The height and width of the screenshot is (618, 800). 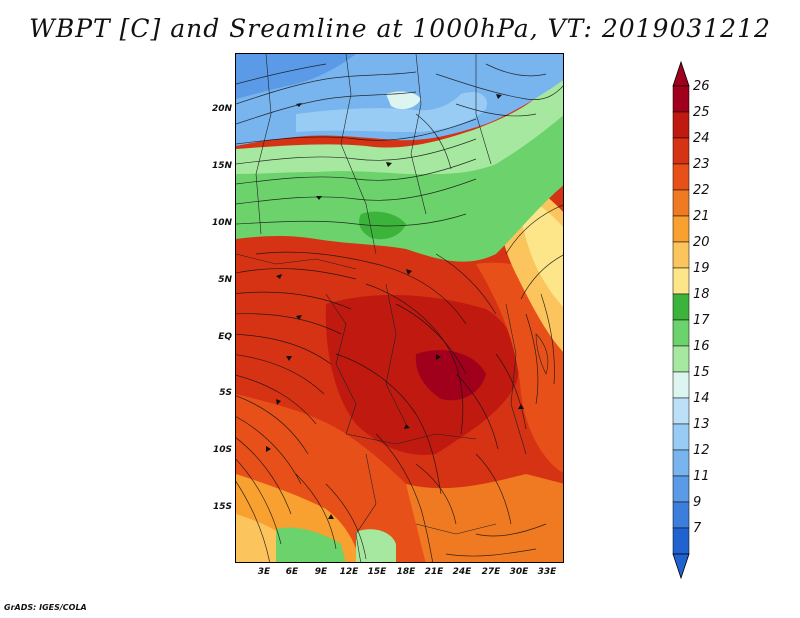 What do you see at coordinates (225, 393) in the screenshot?
I see `lat-label-5s: 5S` at bounding box center [225, 393].